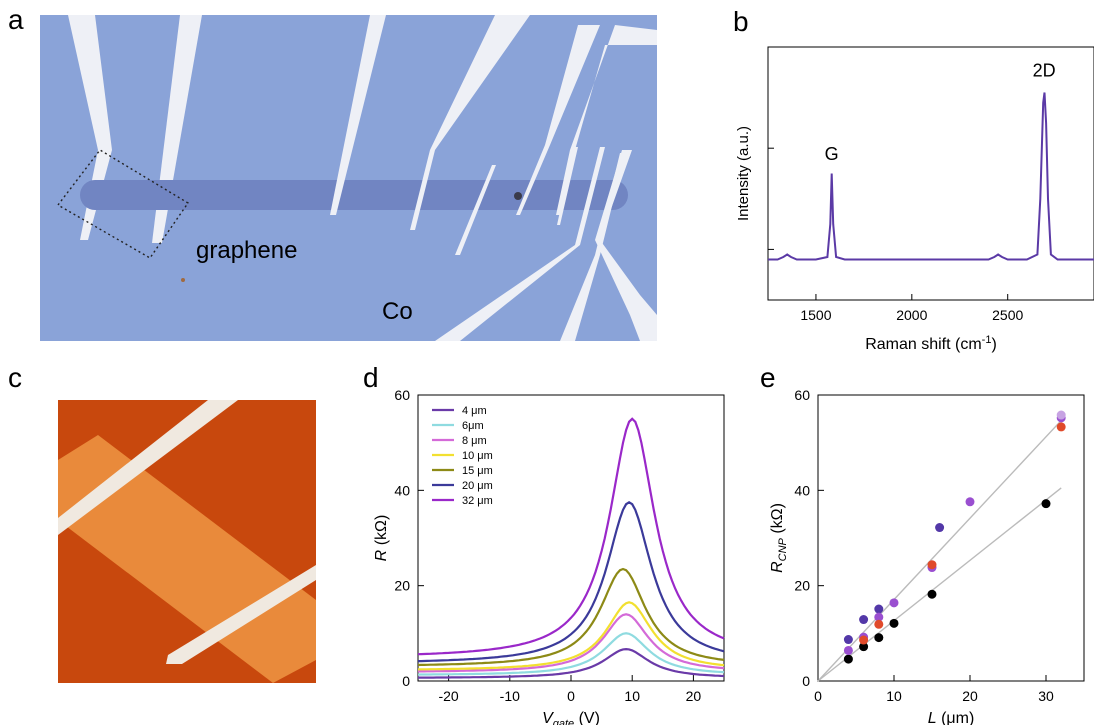 This screenshot has width=1094, height=725. Describe the element at coordinates (477, 501) in the screenshot. I see `legend-label: 32 μm` at that location.